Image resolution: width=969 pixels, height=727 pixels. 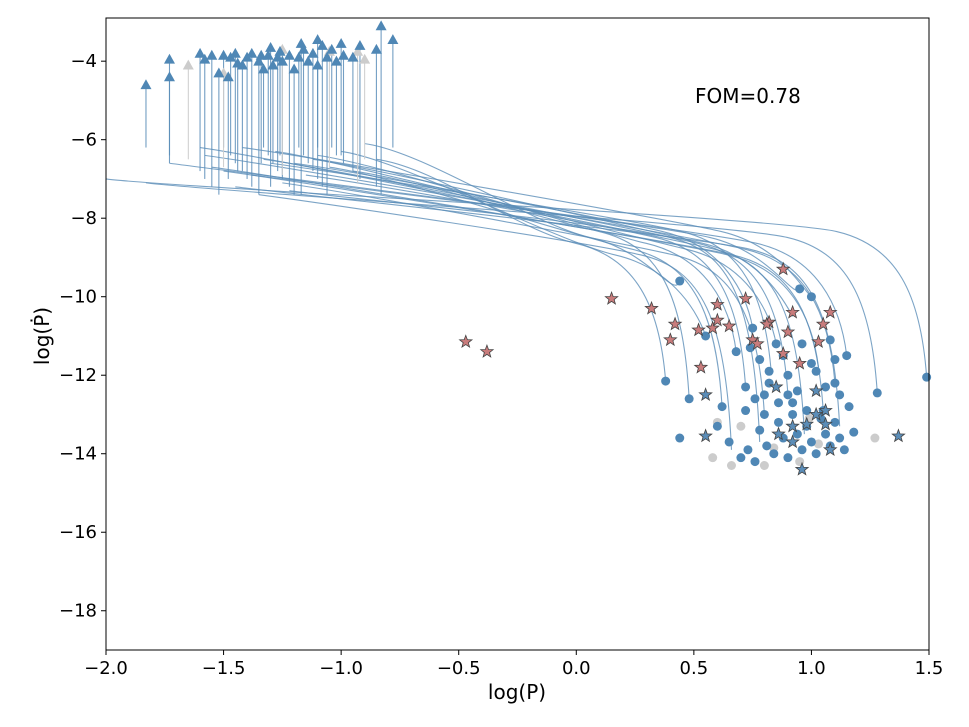 What do you see at coordinates (694, 668) in the screenshot?
I see `x-tick-label: 0.5` at bounding box center [694, 668].